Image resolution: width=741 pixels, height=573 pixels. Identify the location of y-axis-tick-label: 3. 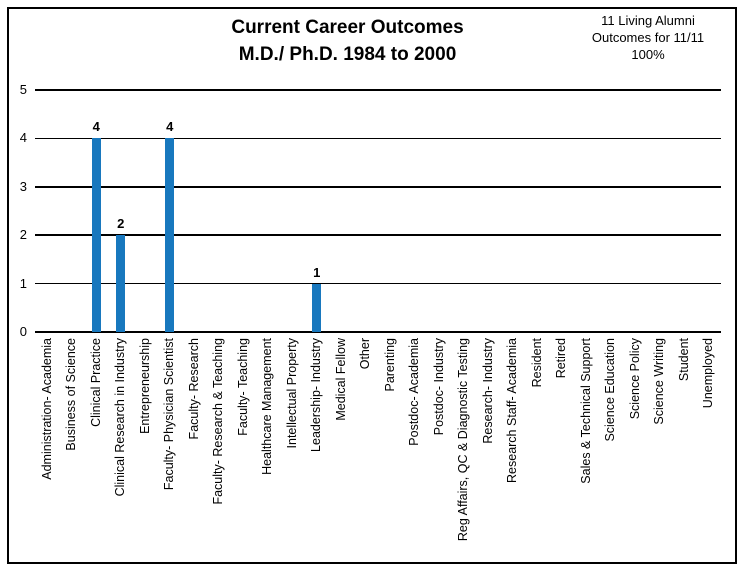
(23, 186).